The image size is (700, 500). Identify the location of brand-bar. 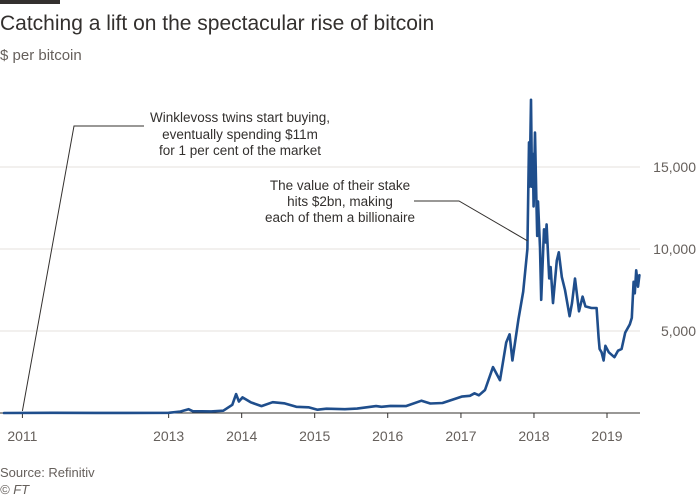
(30, 2).